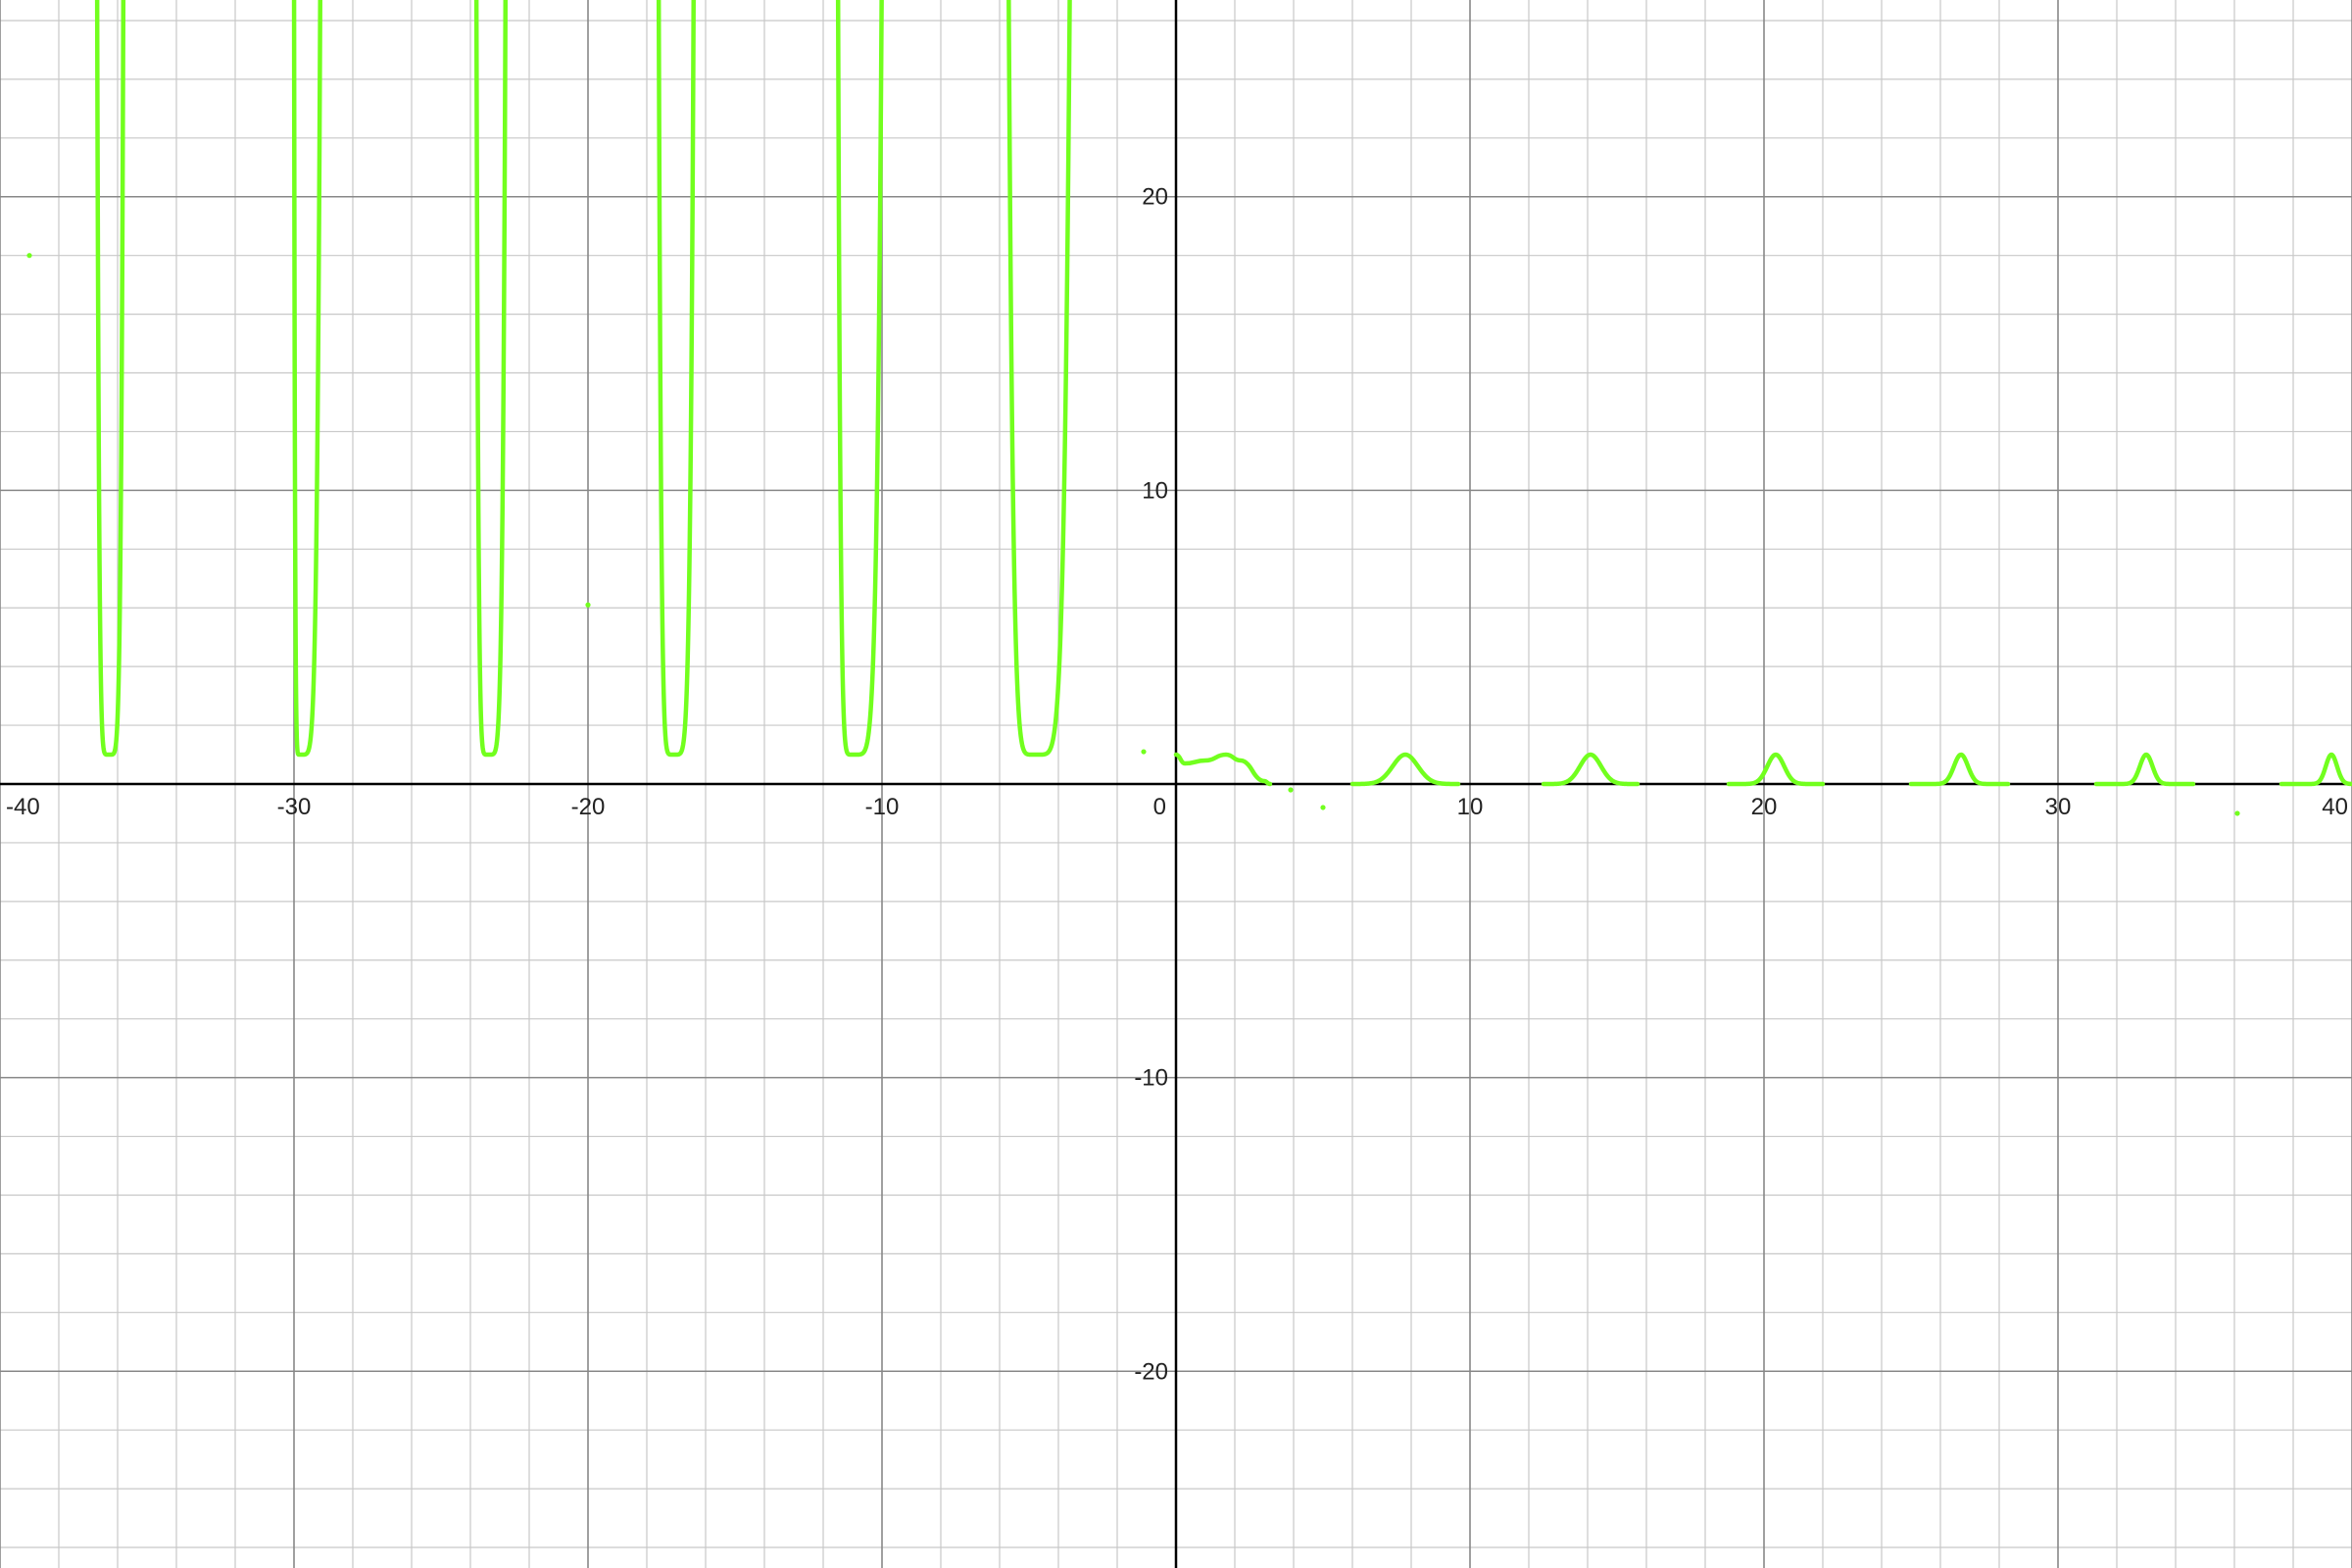 The height and width of the screenshot is (1568, 2352). I want to click on x-tick-label: -30, so click(294, 807).